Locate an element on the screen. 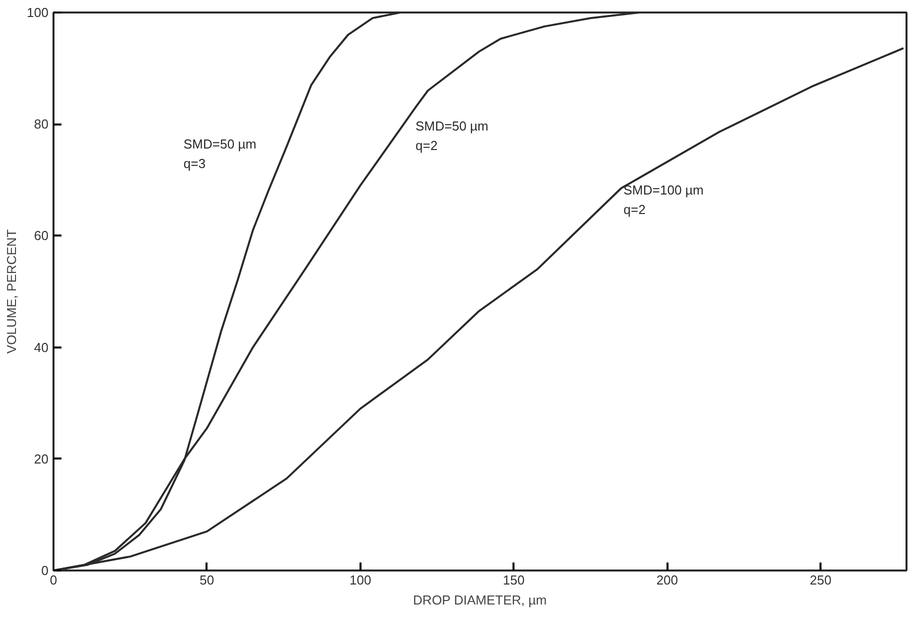 This screenshot has width=917, height=617. y-tick-label: 80 is located at coordinates (41, 124).